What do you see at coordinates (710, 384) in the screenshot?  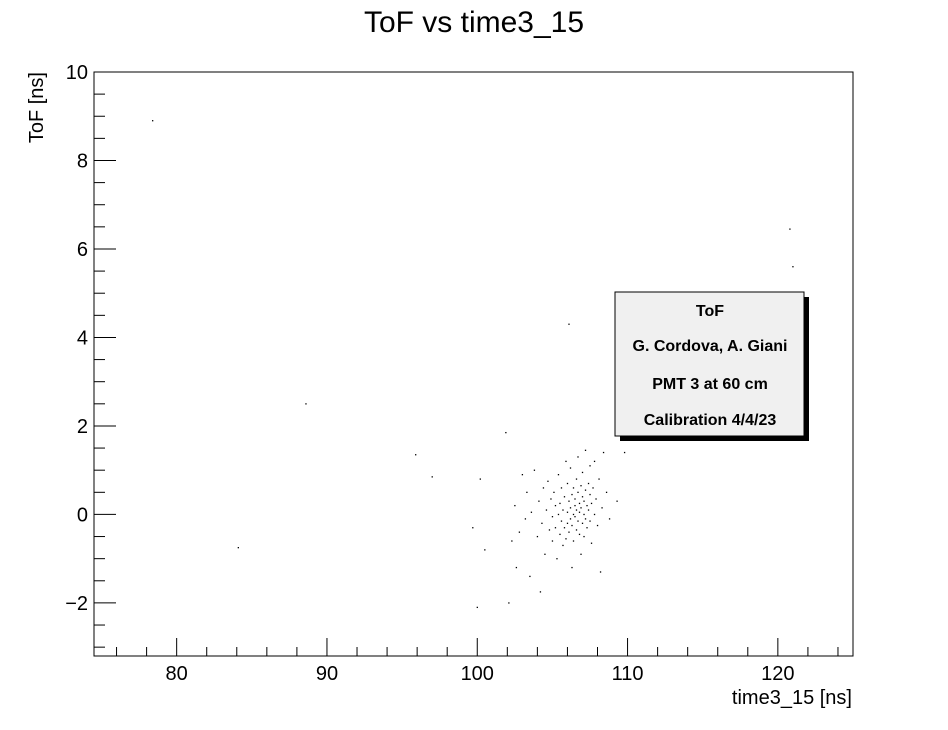 I see `legend-line-3: PMT 3 at 60 cm` at bounding box center [710, 384].